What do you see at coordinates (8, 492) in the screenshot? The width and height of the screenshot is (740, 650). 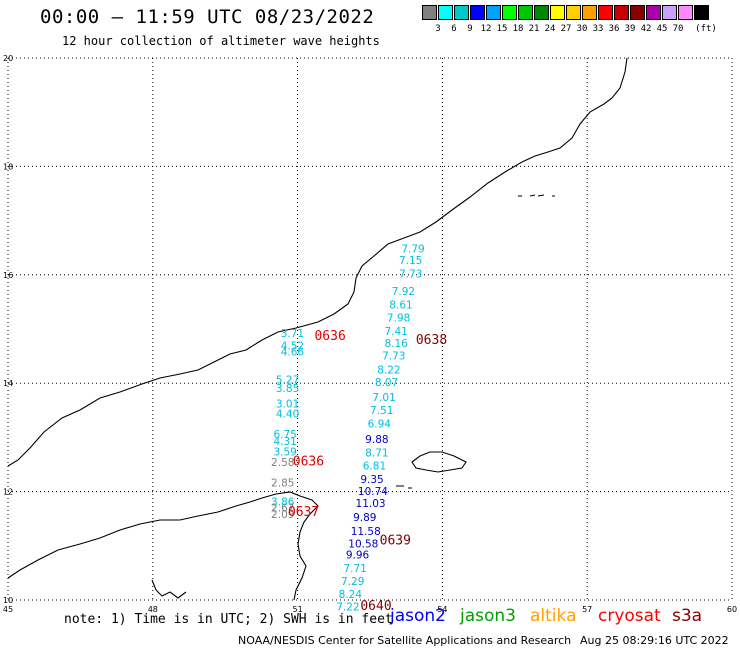 I see `lat-tick-label: 12` at bounding box center [8, 492].